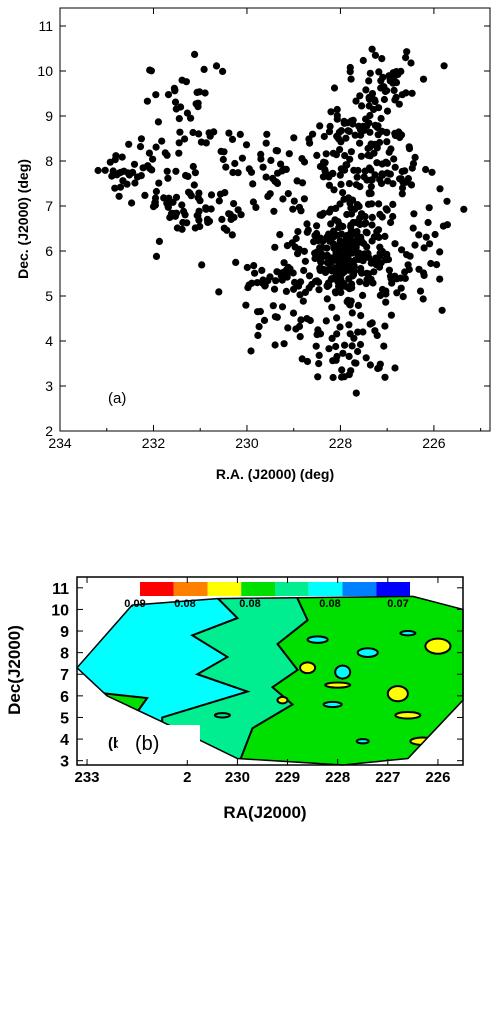 The height and width of the screenshot is (1034, 492). Describe the element at coordinates (269, 680) in the screenshot. I see `contour-map` at that location.